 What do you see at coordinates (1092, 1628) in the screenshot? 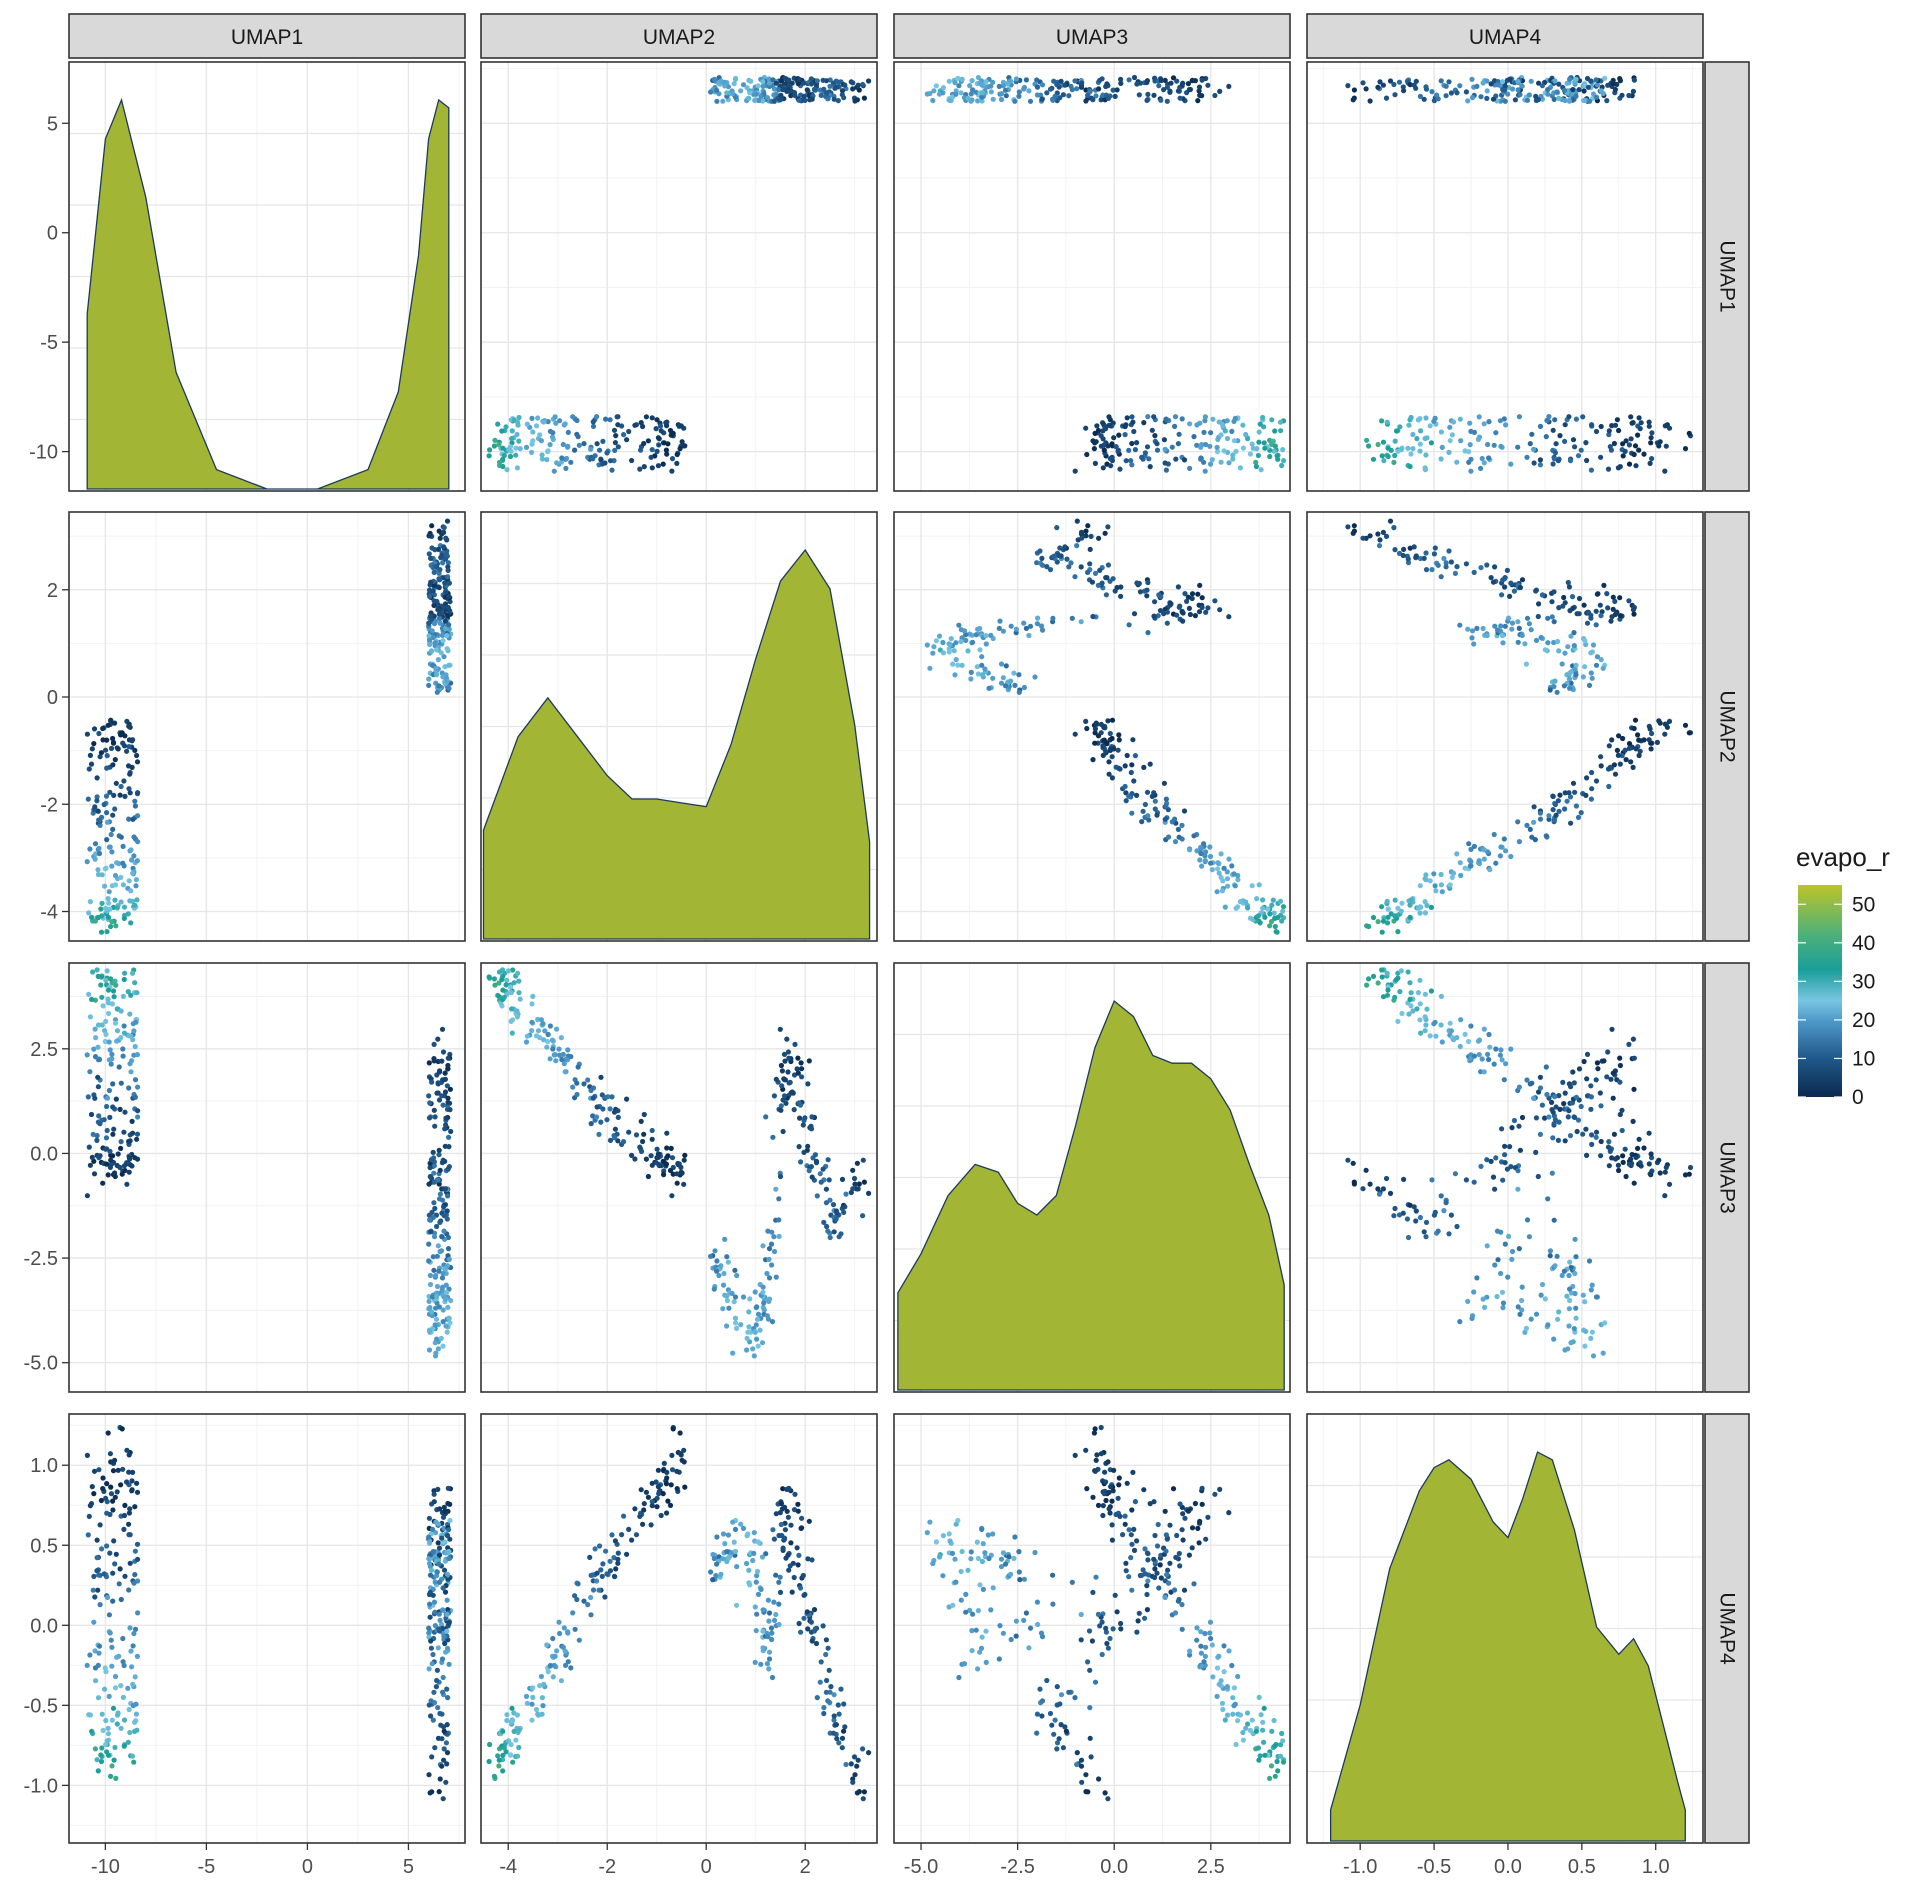
I see `panel-background` at bounding box center [1092, 1628].